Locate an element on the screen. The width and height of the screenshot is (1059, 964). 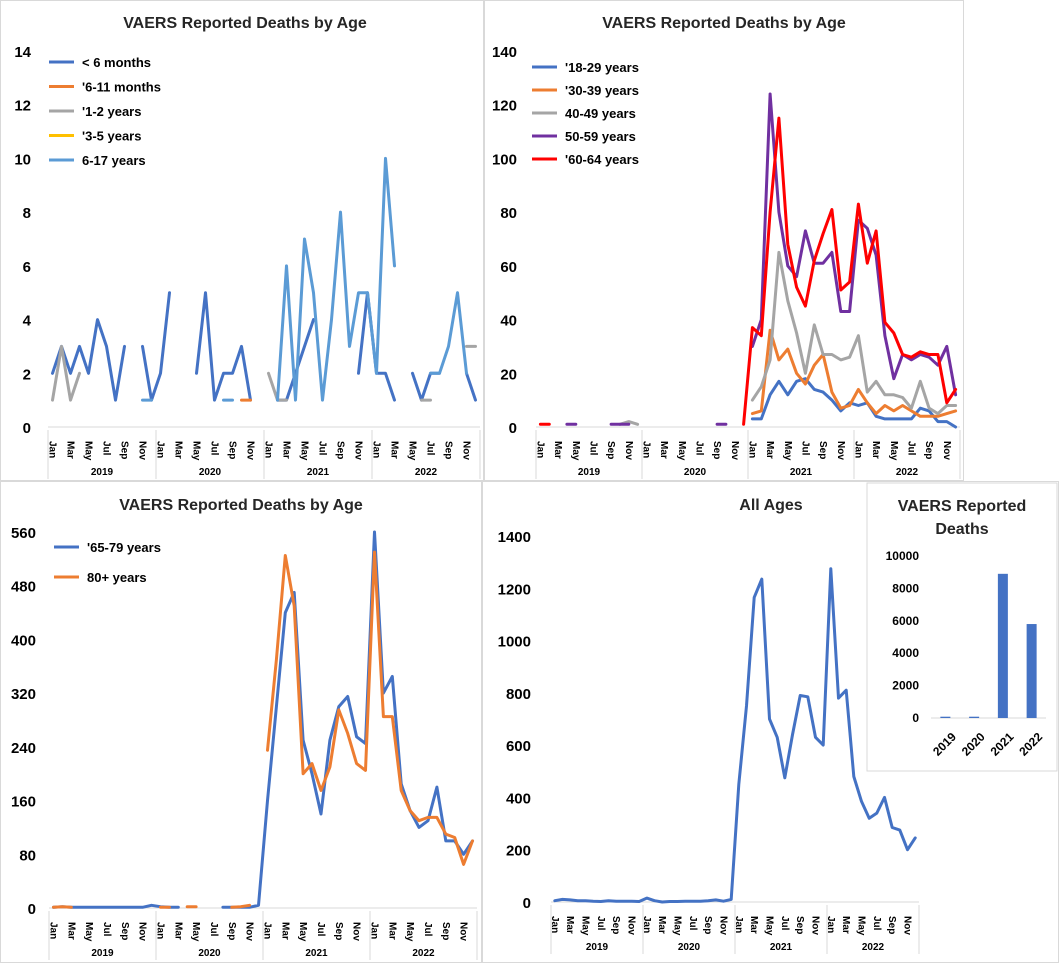
y-tick-label: 12 is located at coordinates (22, 106).